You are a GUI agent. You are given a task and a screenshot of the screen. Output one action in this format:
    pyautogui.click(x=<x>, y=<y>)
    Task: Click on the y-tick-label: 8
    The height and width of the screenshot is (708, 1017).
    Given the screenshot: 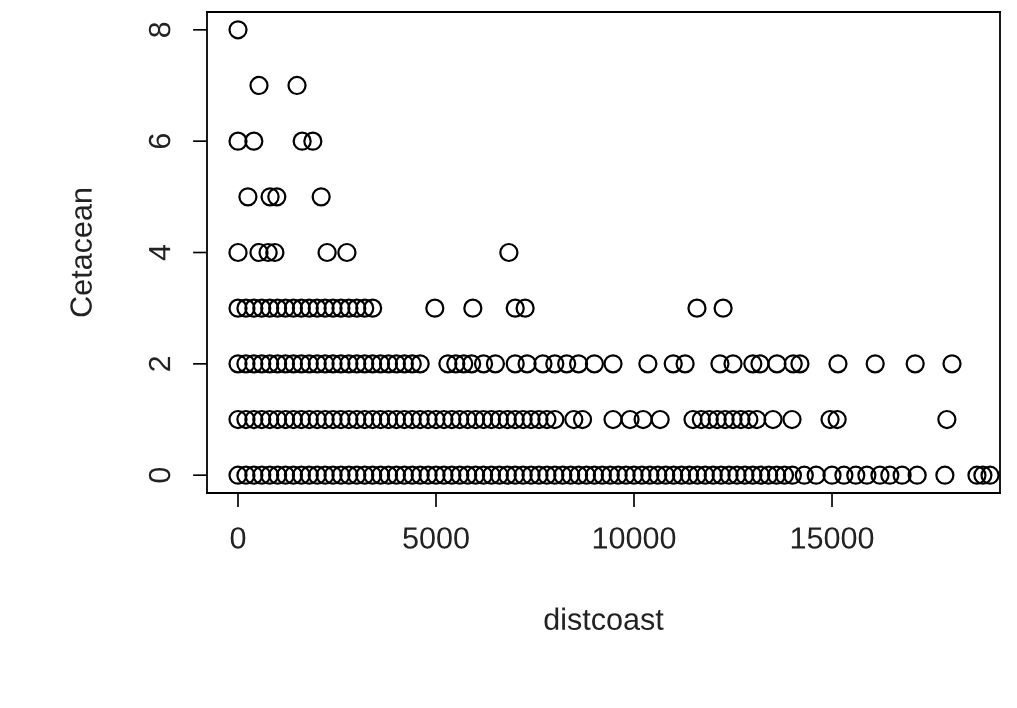 What is the action you would take?
    pyautogui.click(x=159, y=29)
    